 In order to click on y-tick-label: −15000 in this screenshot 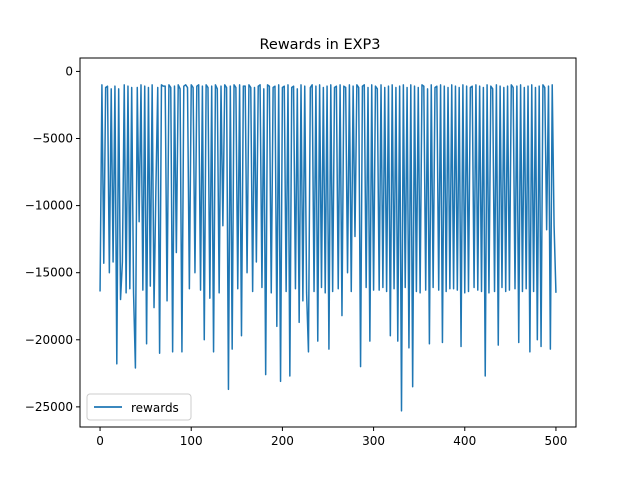, I will do `click(49, 273)`.